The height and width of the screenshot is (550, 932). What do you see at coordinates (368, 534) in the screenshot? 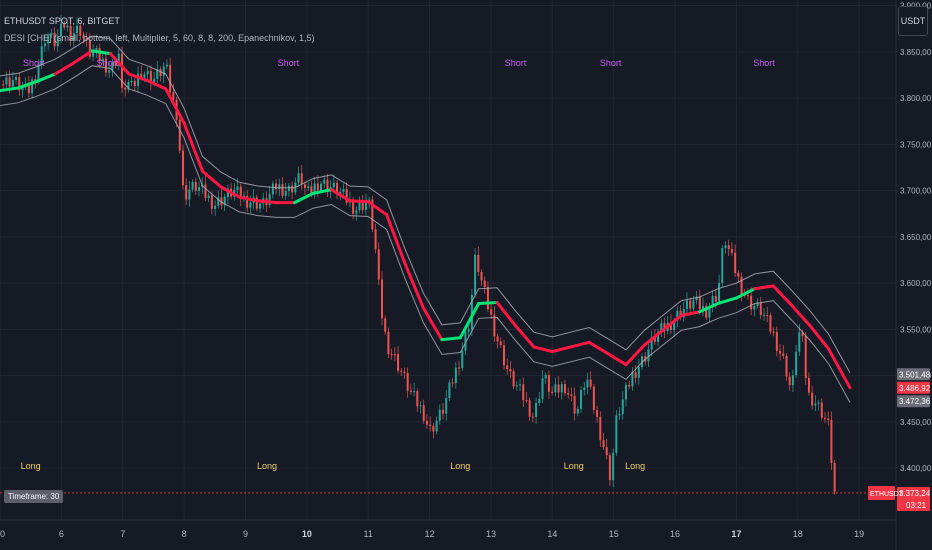
I see `x-tick-label: 11` at bounding box center [368, 534].